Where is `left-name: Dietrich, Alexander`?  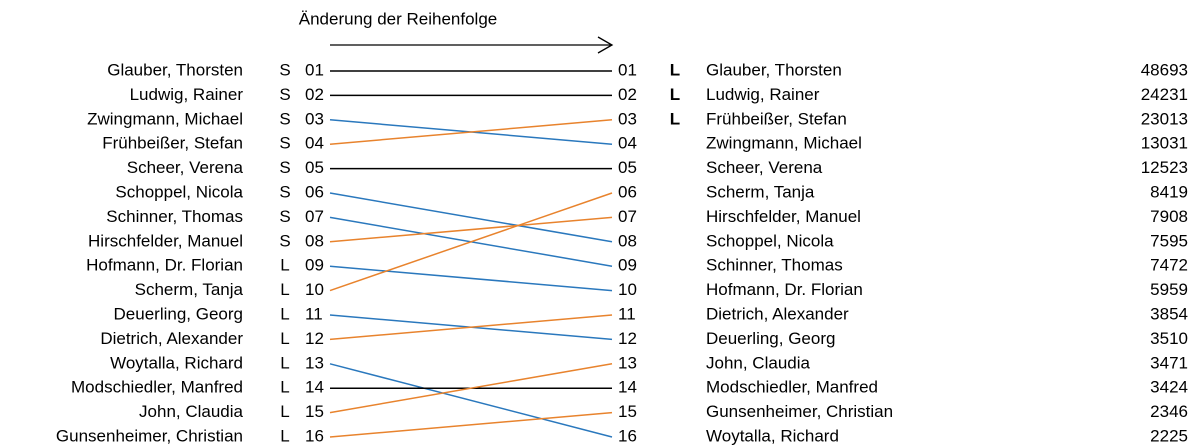
left-name: Dietrich, Alexander is located at coordinates (171, 338).